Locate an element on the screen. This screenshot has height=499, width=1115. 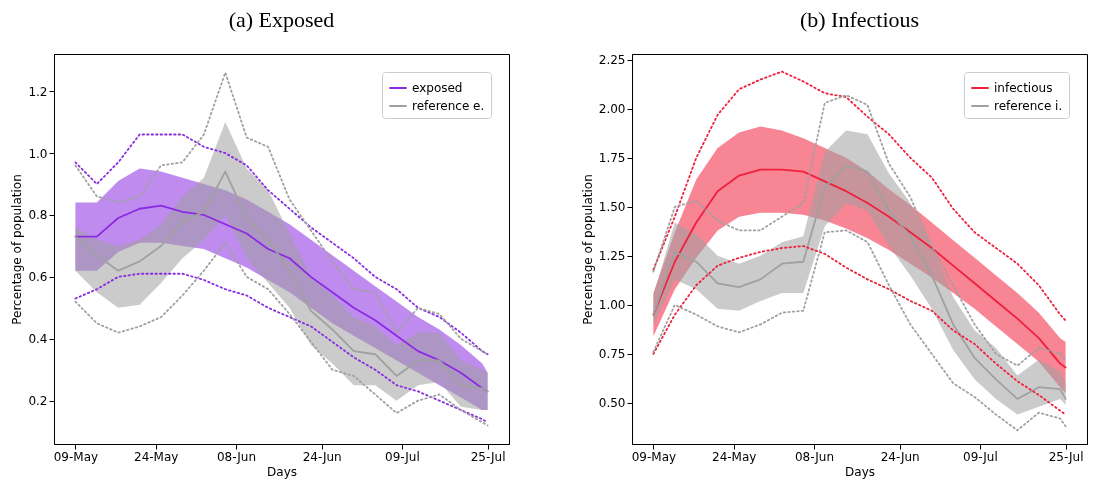
chart-title: (a) Exposed is located at coordinates (281, 19).